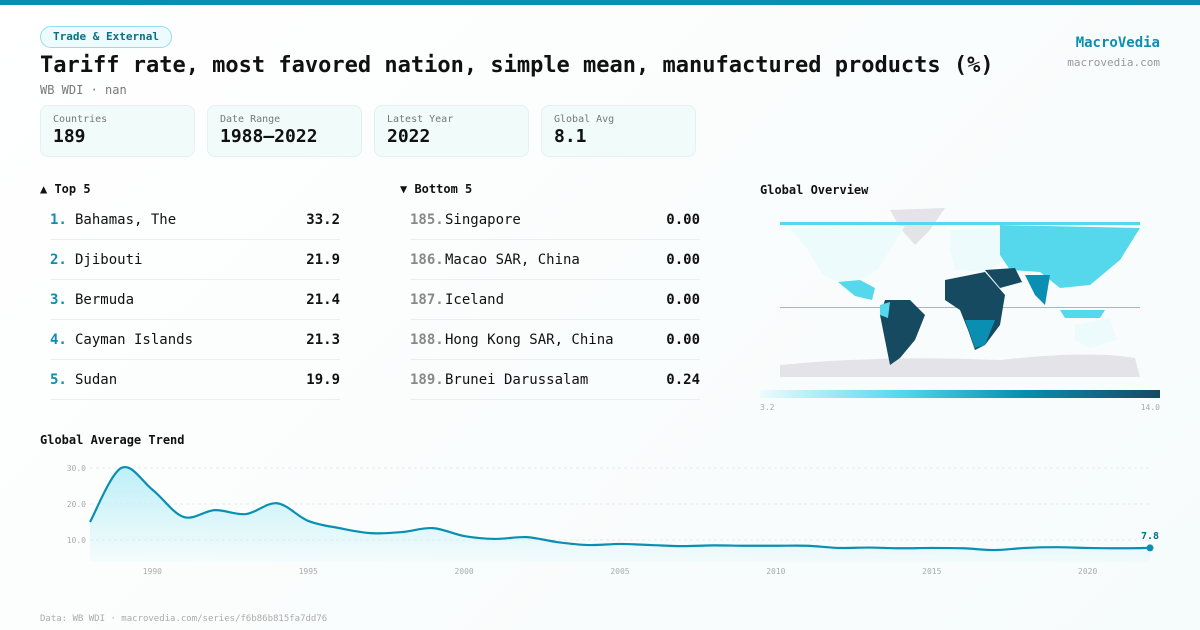  What do you see at coordinates (463, 571) in the screenshot?
I see `x-tick-label: 2000` at bounding box center [463, 571].